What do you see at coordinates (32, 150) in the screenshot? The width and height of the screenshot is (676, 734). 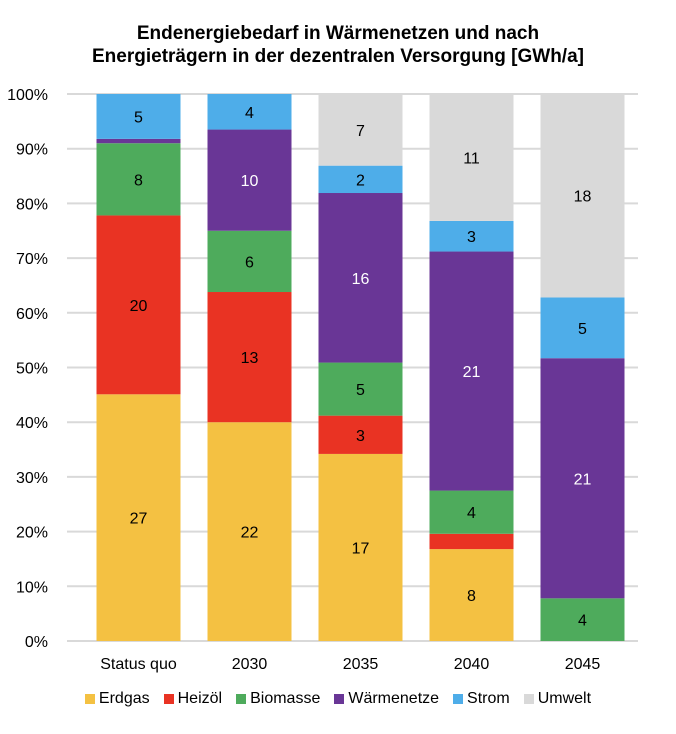 I see `y-tick-label: 90%` at bounding box center [32, 150].